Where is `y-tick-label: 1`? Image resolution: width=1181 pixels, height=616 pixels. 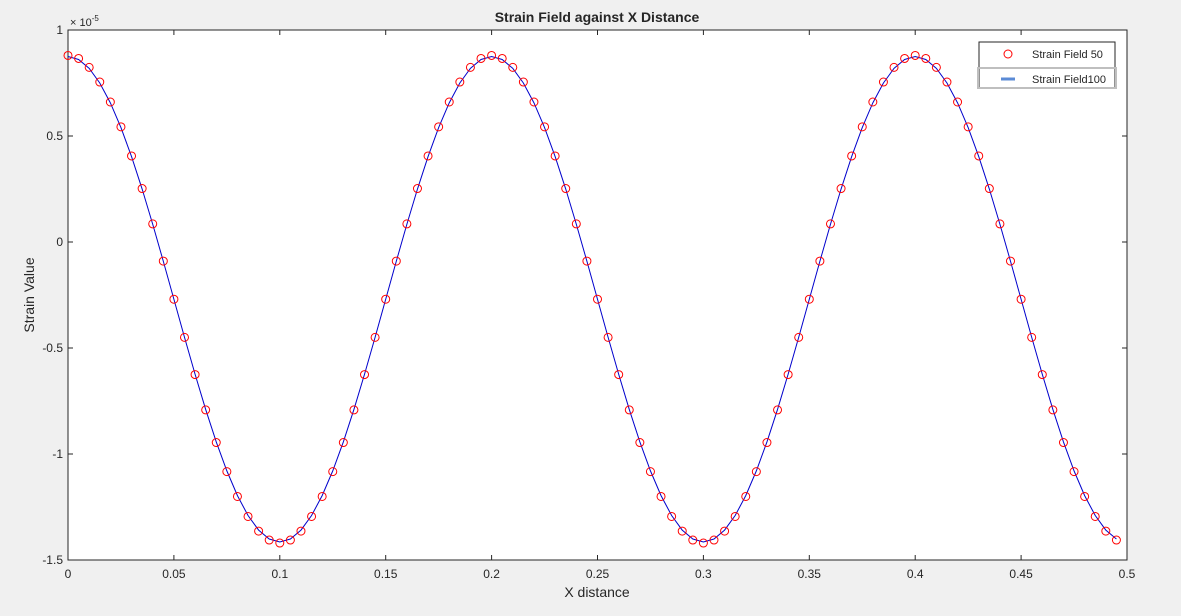 y-tick-label: 1 is located at coordinates (59, 30).